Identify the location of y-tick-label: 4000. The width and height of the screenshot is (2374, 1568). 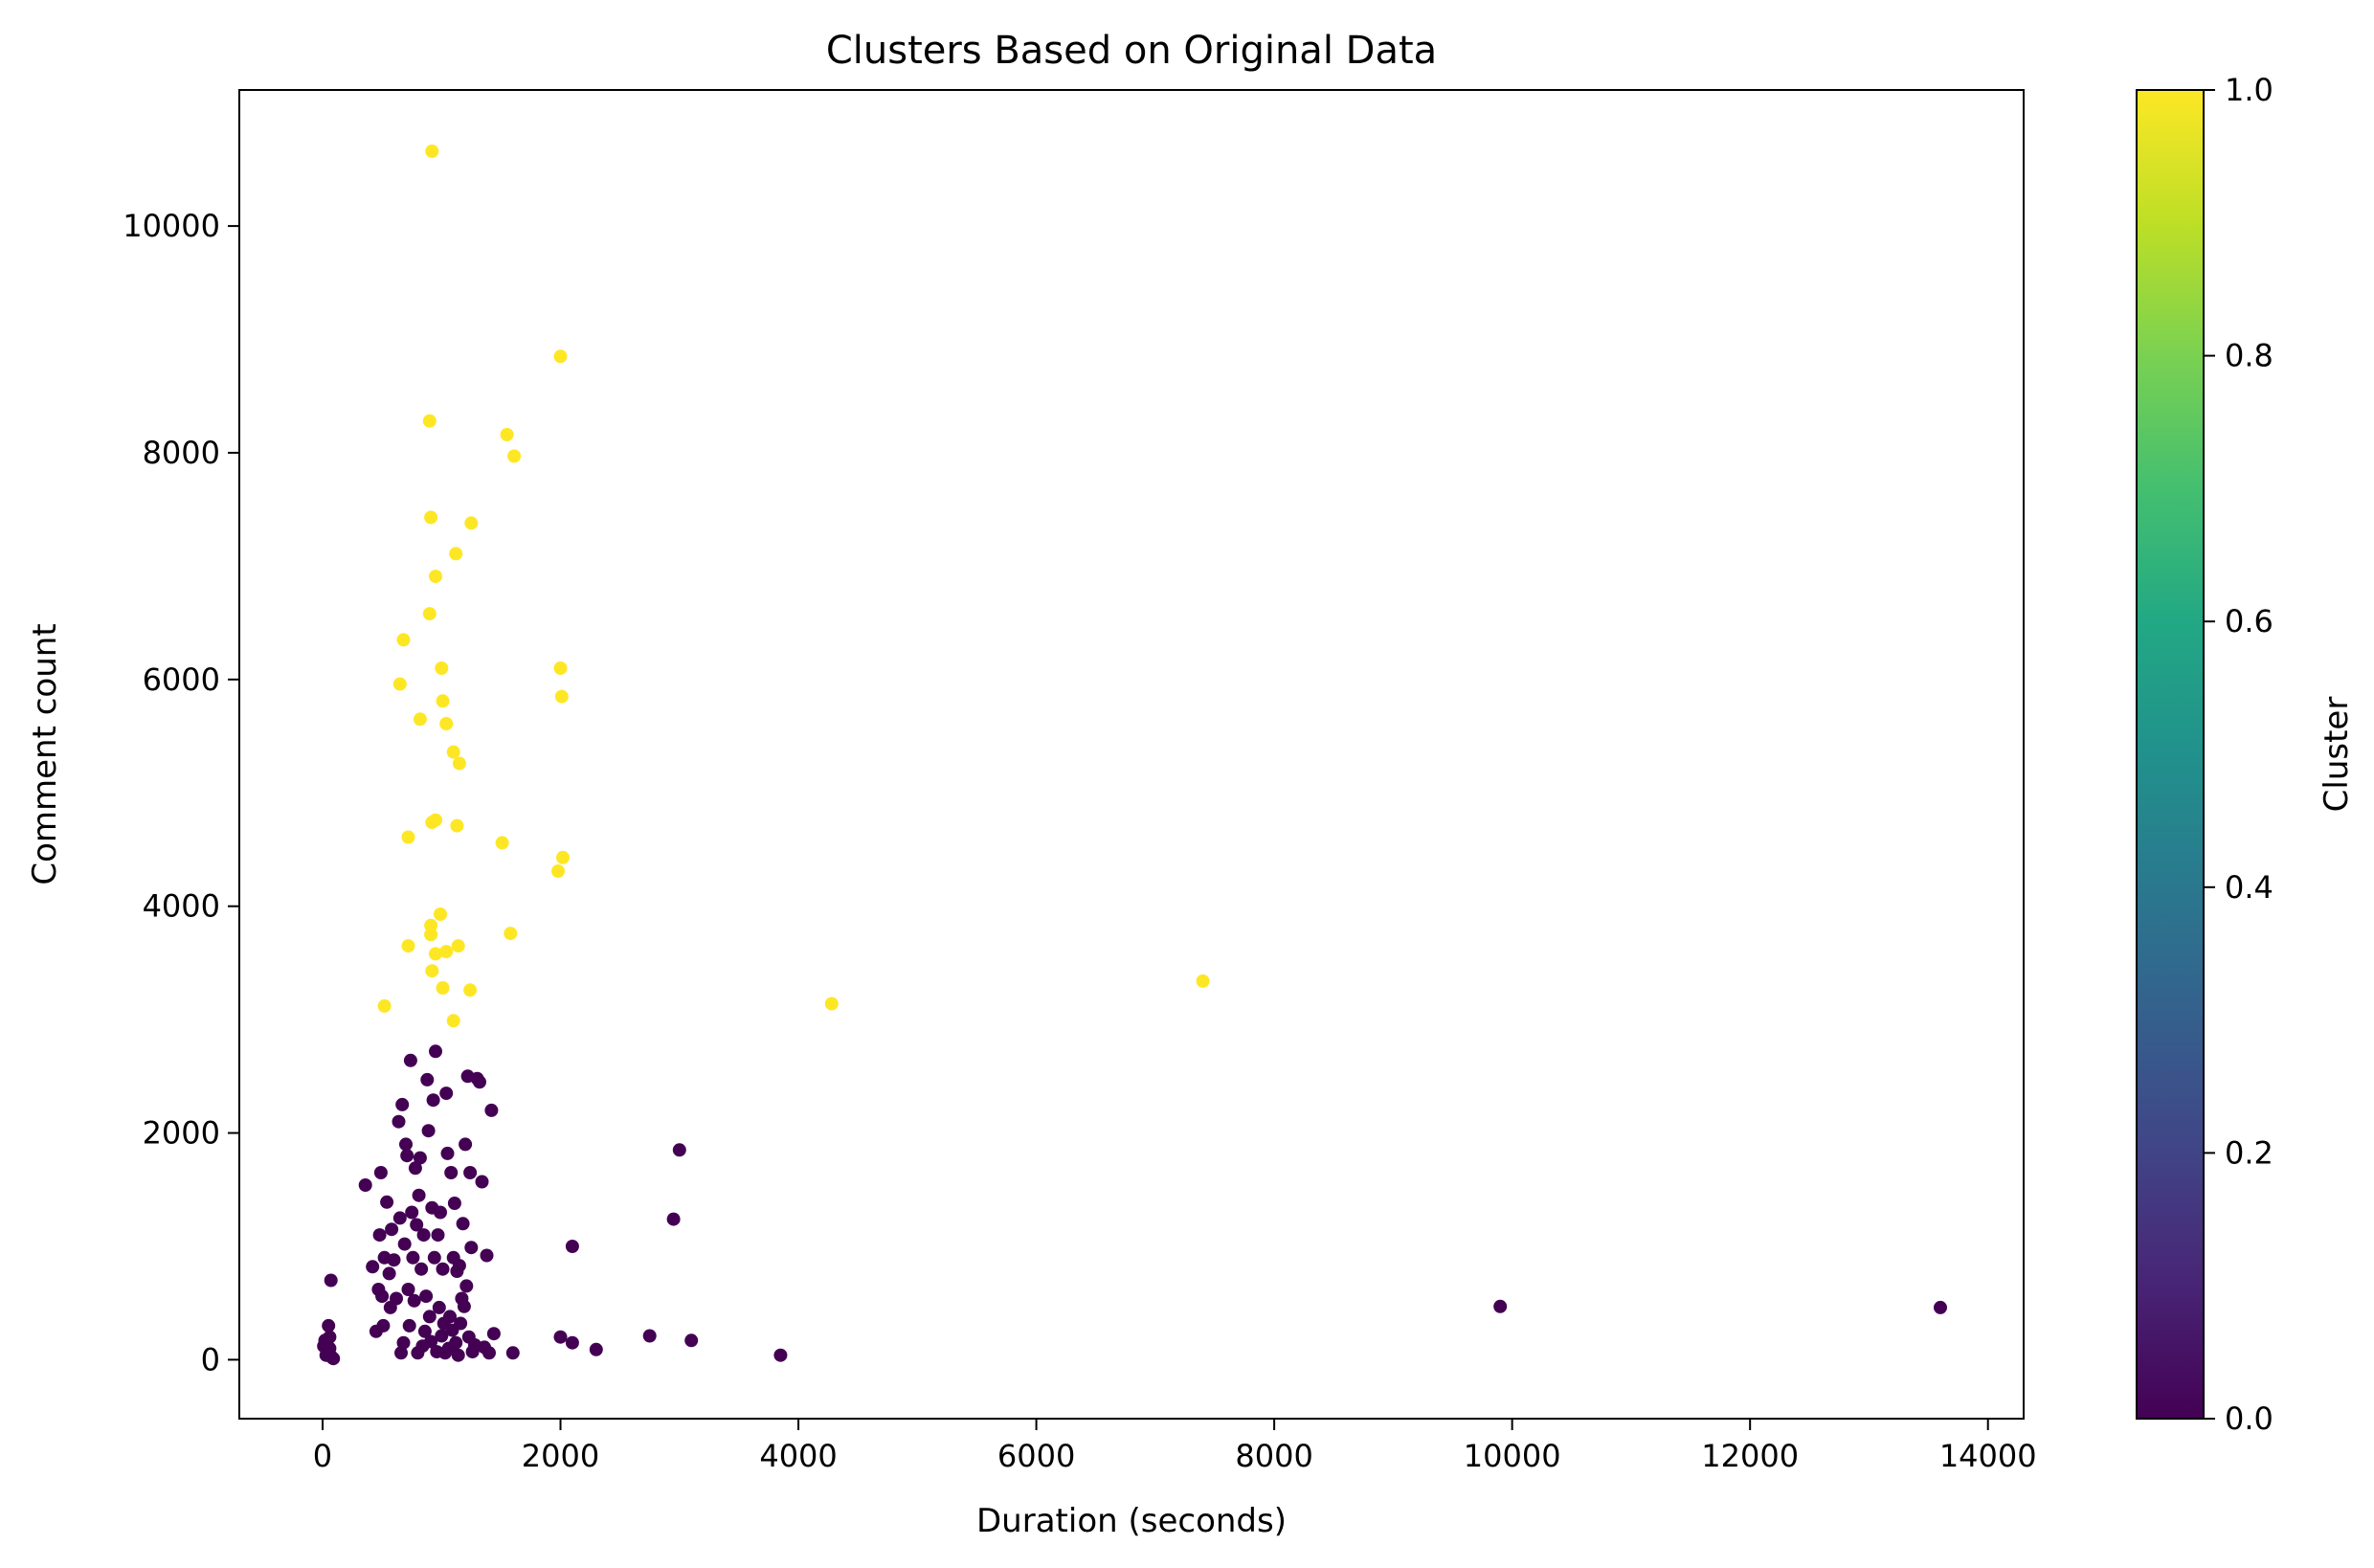
(181, 907).